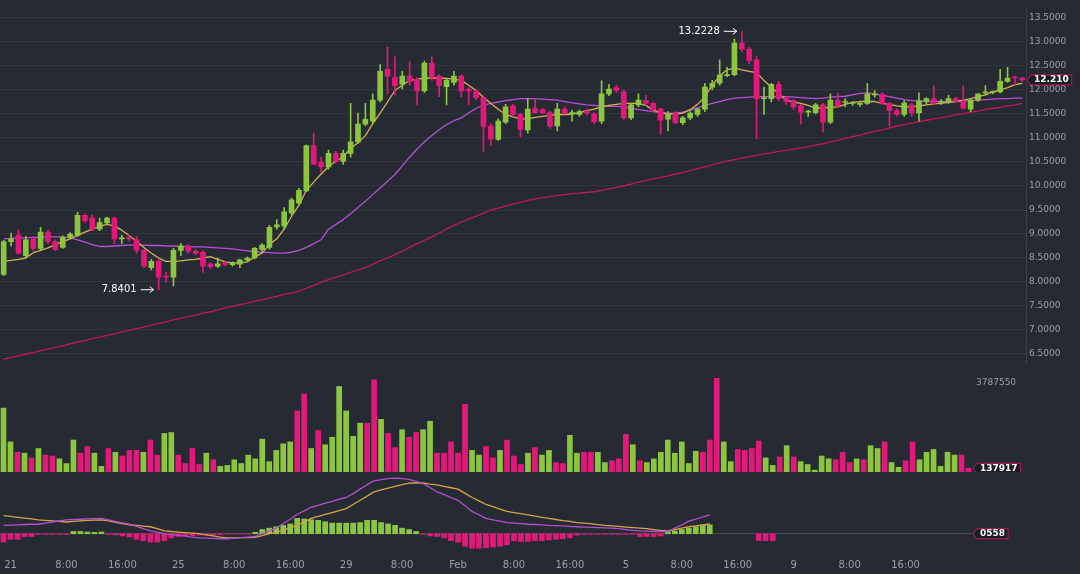 The height and width of the screenshot is (574, 1080). I want to click on text: 12.210, so click(1051, 79).